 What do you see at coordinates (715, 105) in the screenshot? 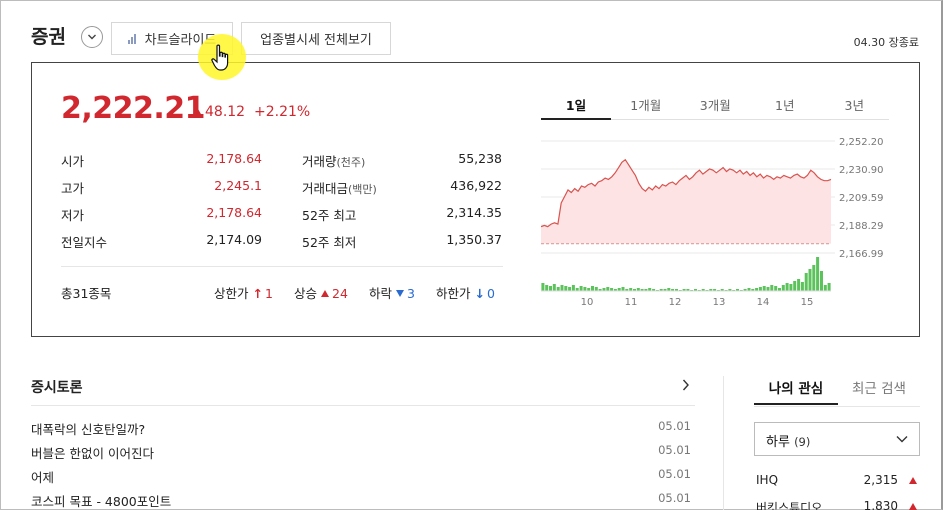
I see `tab-3m: 3개월` at bounding box center [715, 105].